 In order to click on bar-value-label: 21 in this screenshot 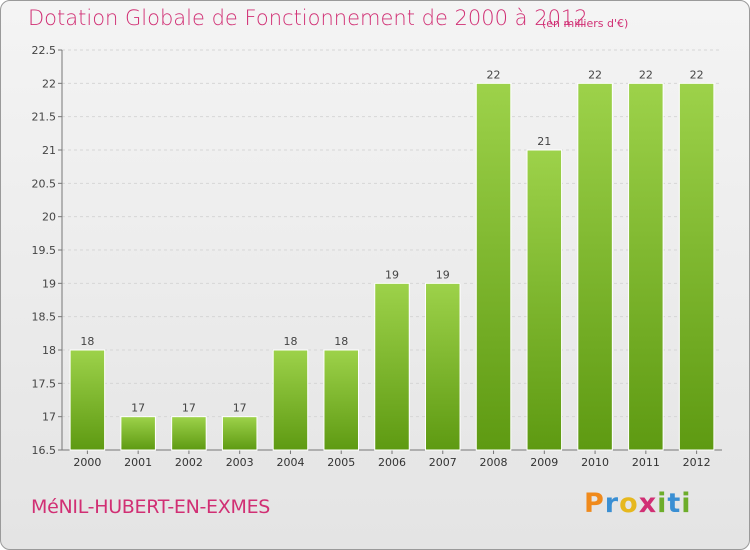, I will do `click(544, 141)`.